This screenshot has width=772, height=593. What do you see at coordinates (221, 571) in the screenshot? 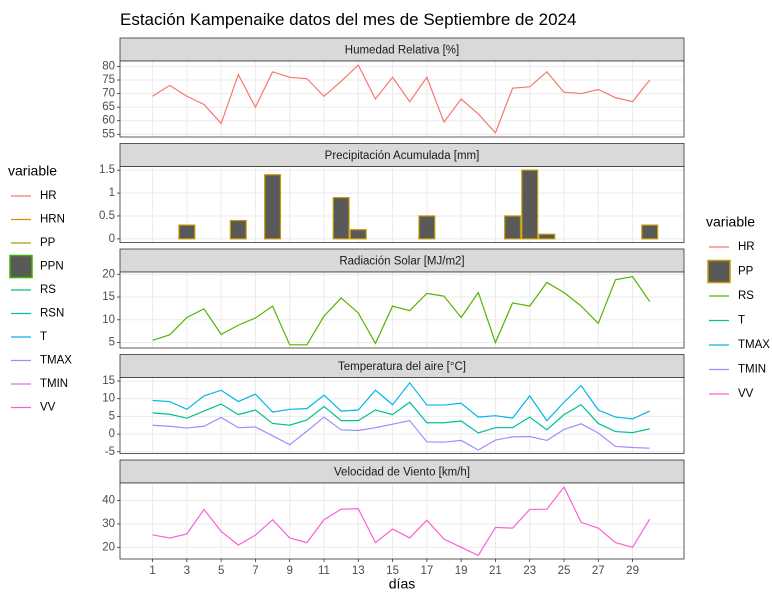
I see `x-tick-label: 5` at bounding box center [221, 571].